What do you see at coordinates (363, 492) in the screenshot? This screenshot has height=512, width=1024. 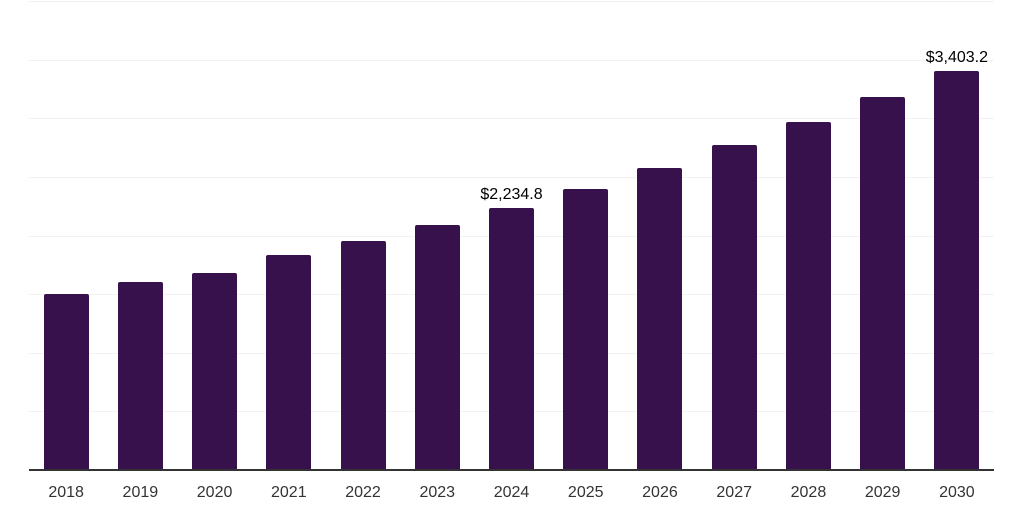 I see `x-axis-label-2022: 2022` at bounding box center [363, 492].